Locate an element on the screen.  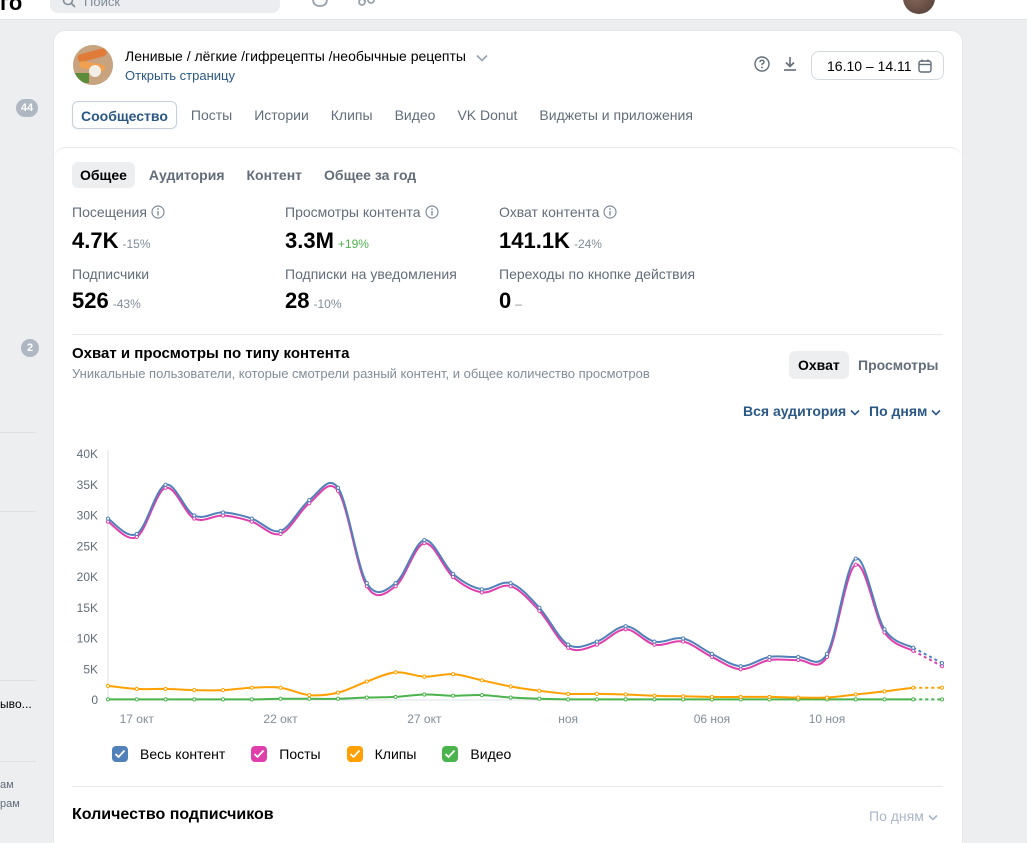
tab-vk-donut: VK Donut is located at coordinates (487, 115).